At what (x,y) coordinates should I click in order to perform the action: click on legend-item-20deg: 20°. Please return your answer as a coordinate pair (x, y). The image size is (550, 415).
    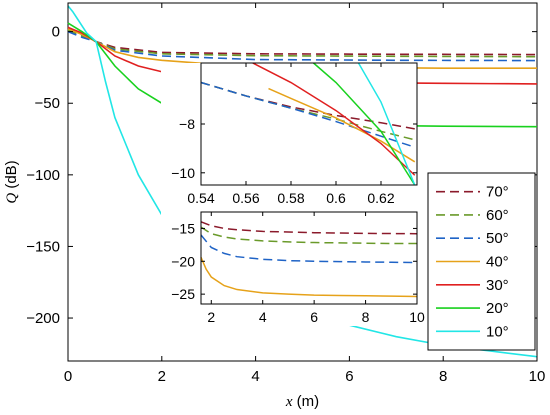
    Looking at the image, I should click on (472, 308).